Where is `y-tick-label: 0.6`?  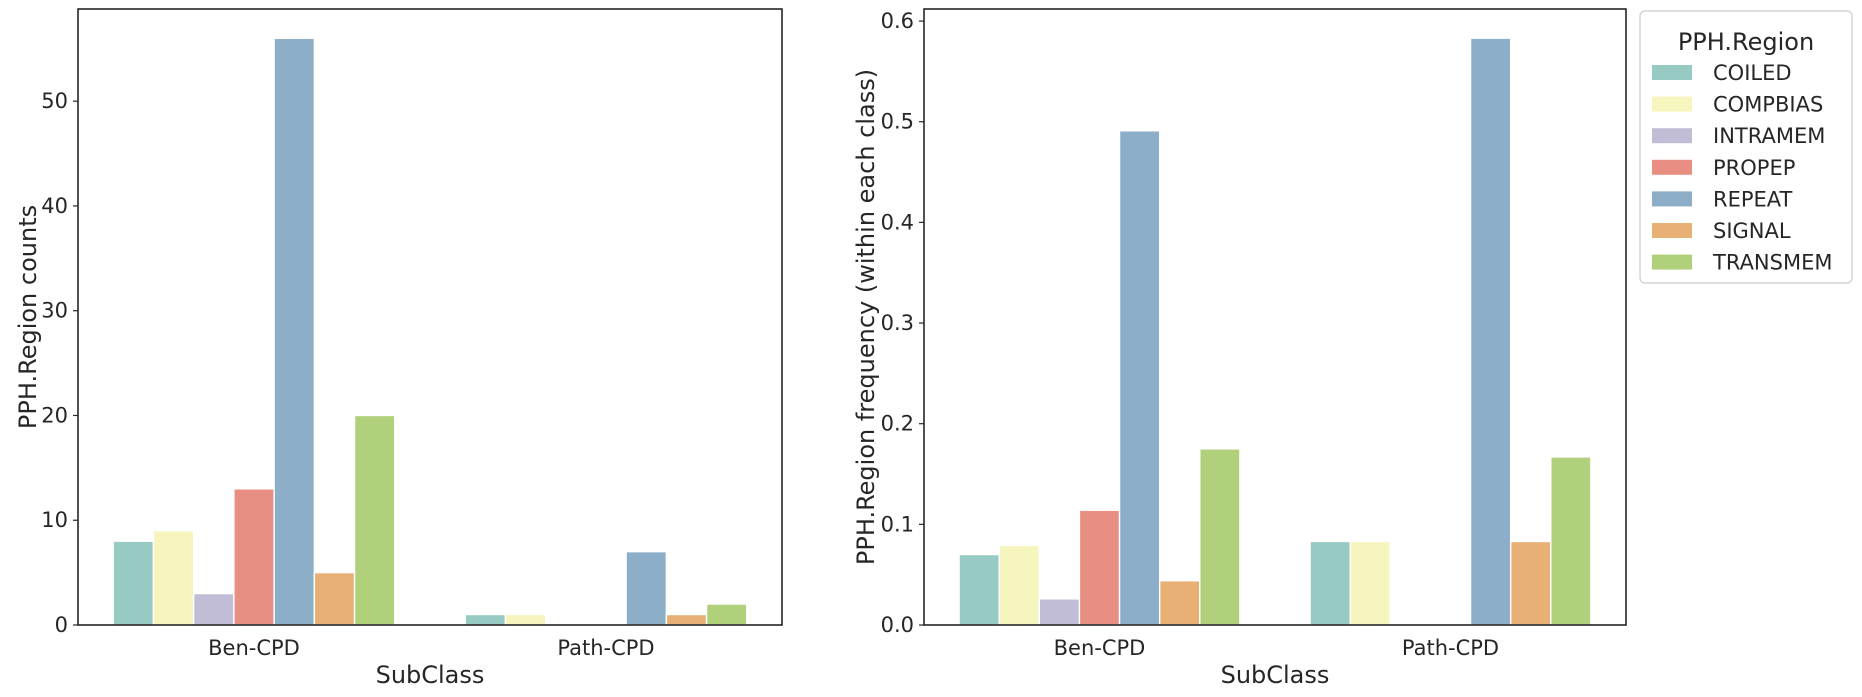
y-tick-label: 0.6 is located at coordinates (897, 21).